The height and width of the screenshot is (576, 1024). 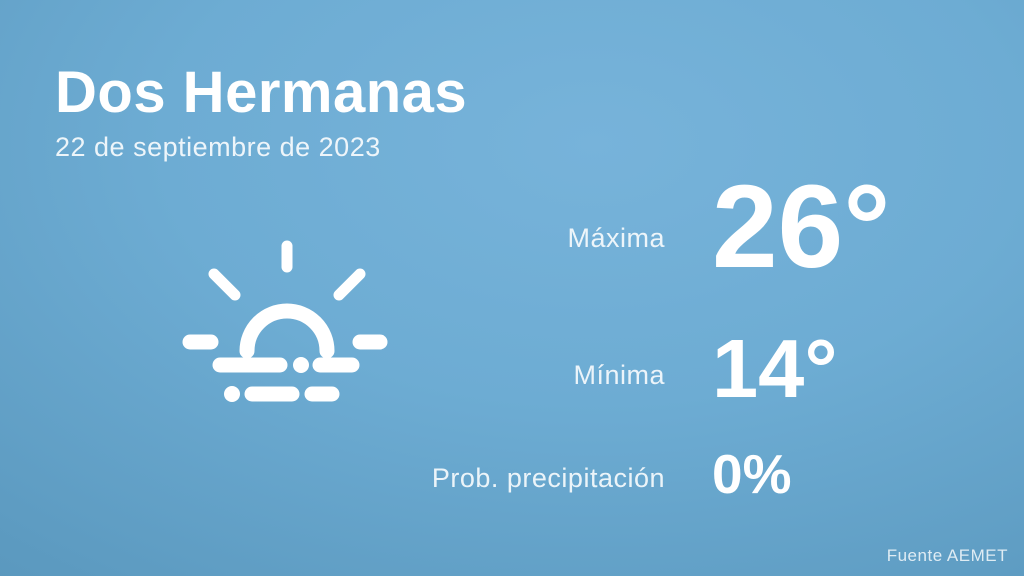 I want to click on precipitation-label: Prob. precipitación, so click(x=548, y=478).